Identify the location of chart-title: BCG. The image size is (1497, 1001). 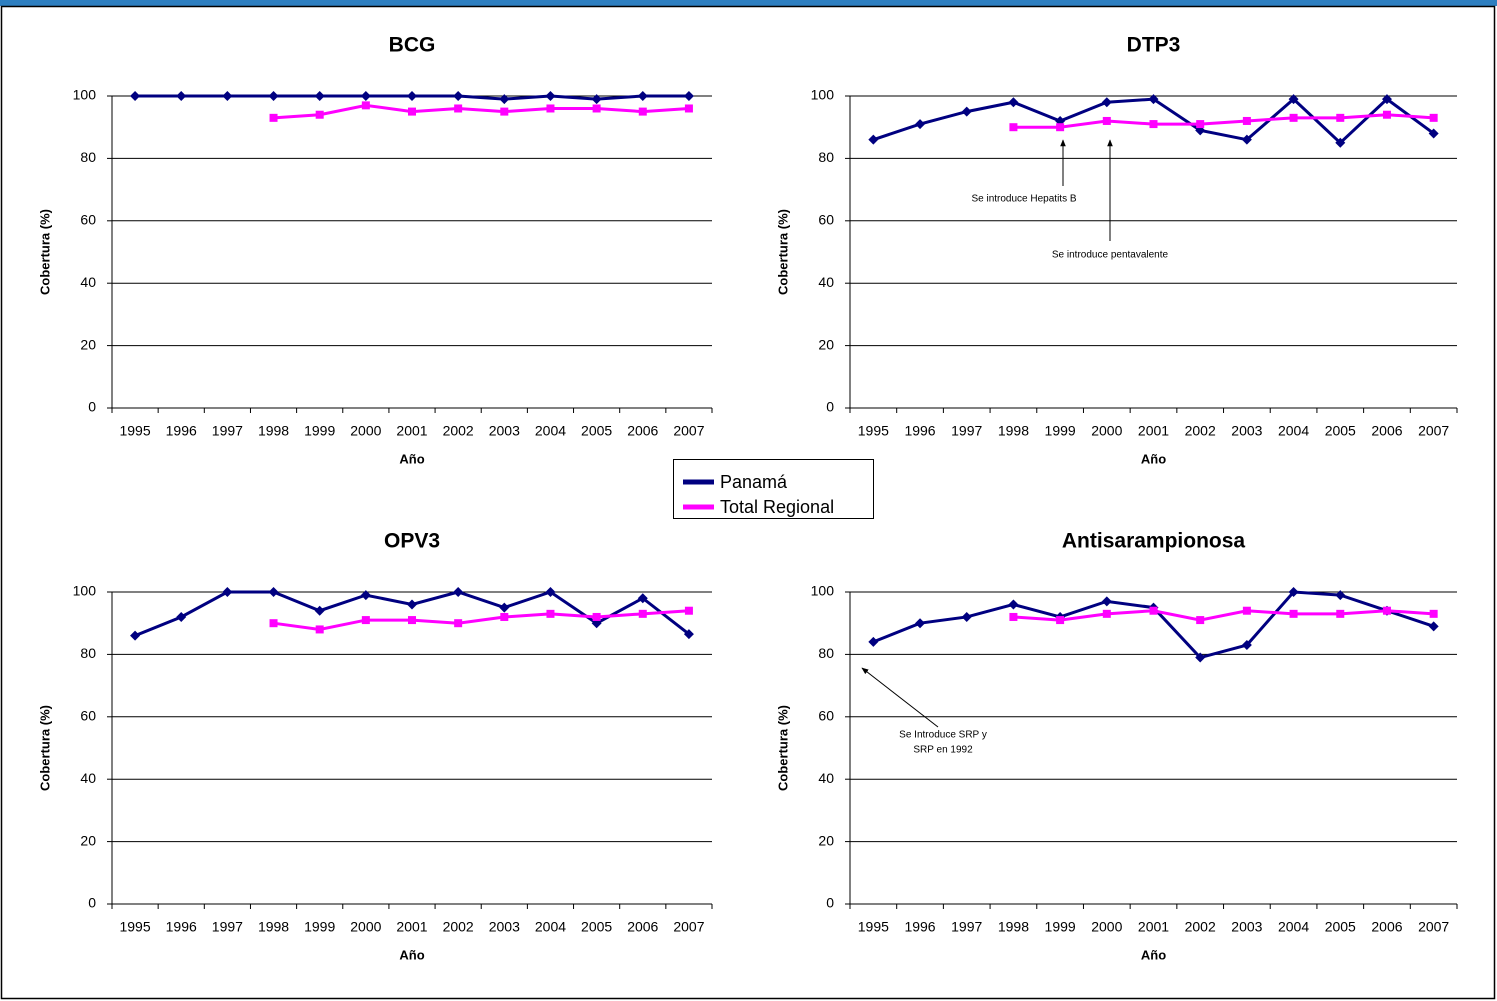
(412, 45).